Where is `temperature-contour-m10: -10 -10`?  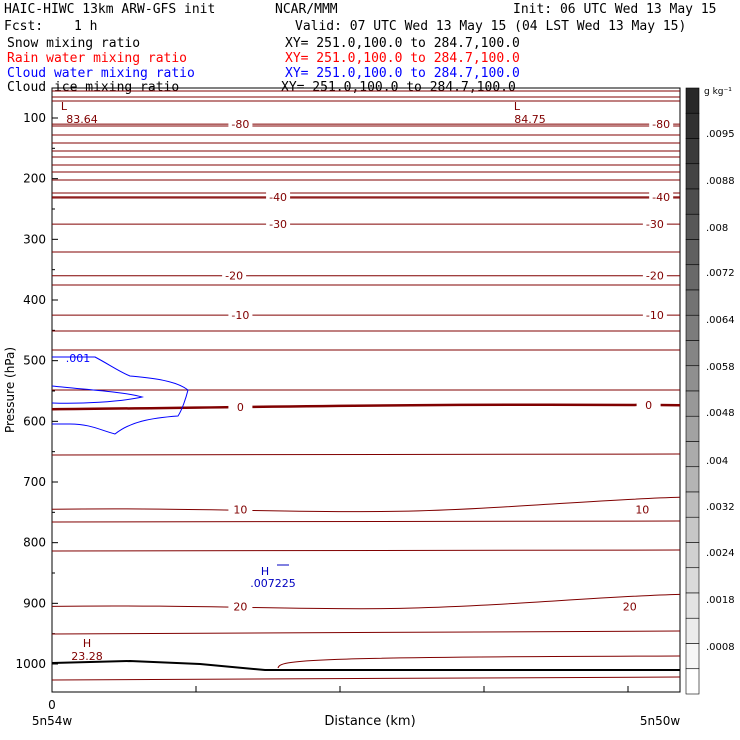 temperature-contour-m10: -10 -10 is located at coordinates (366, 315).